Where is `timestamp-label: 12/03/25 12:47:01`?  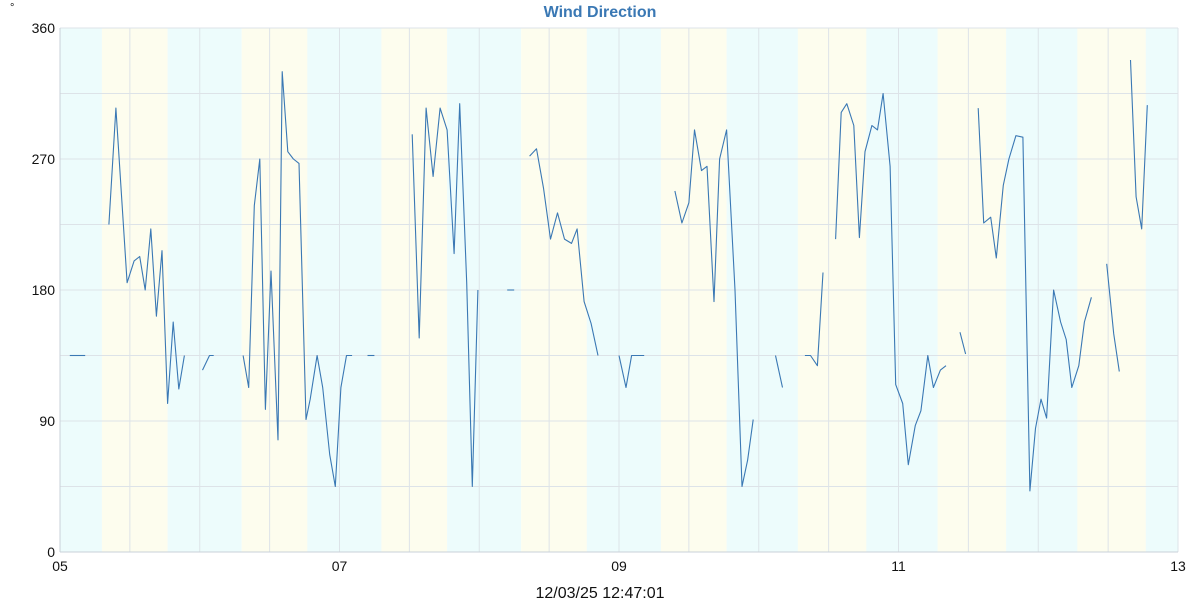 timestamp-label: 12/03/25 12:47:01 is located at coordinates (599, 592).